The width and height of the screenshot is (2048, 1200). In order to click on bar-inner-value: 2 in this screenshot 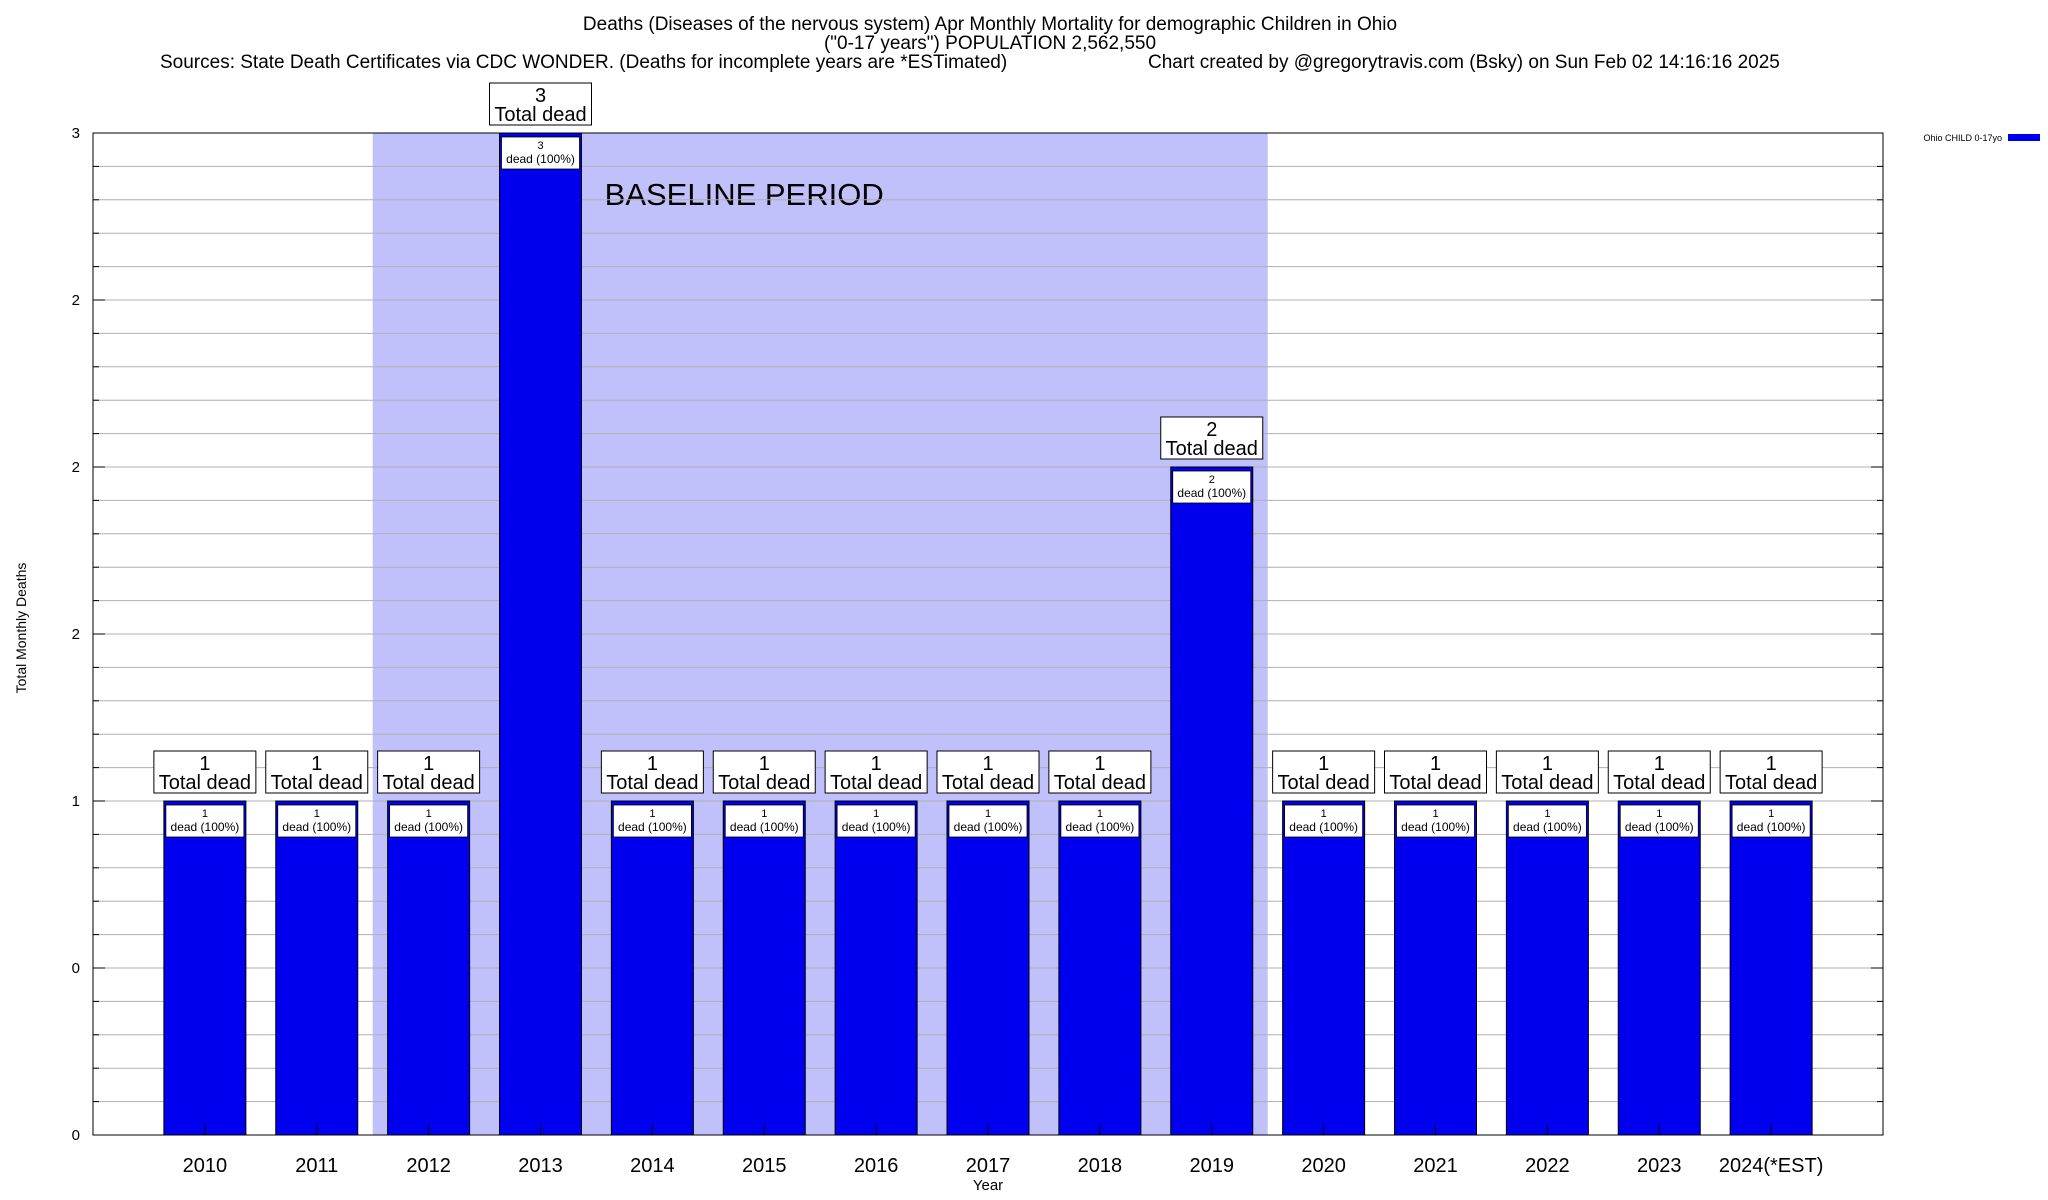, I will do `click(1212, 480)`.